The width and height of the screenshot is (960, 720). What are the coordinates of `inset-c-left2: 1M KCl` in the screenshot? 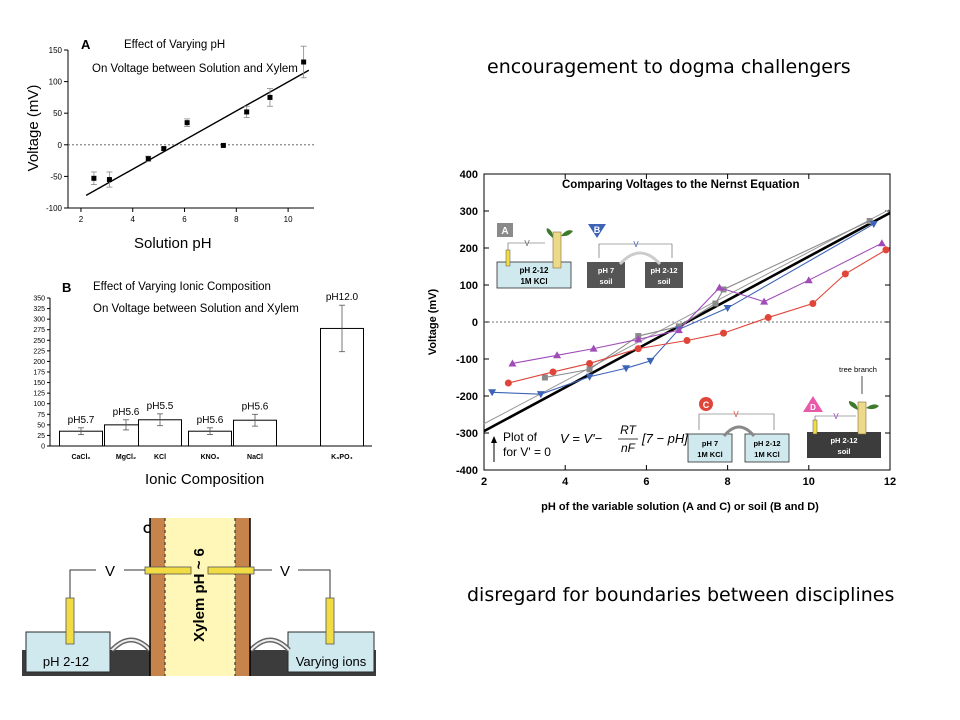 It's located at (709, 454).